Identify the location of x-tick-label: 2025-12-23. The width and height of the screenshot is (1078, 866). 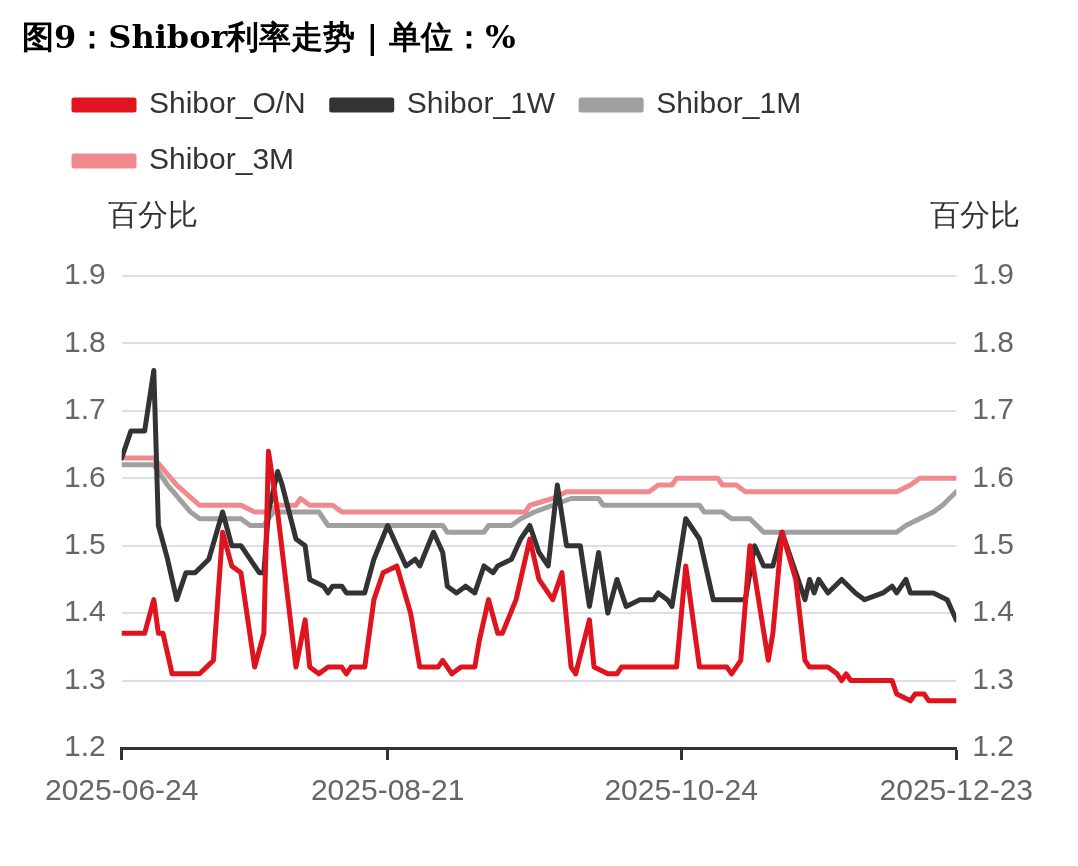
(956, 790).